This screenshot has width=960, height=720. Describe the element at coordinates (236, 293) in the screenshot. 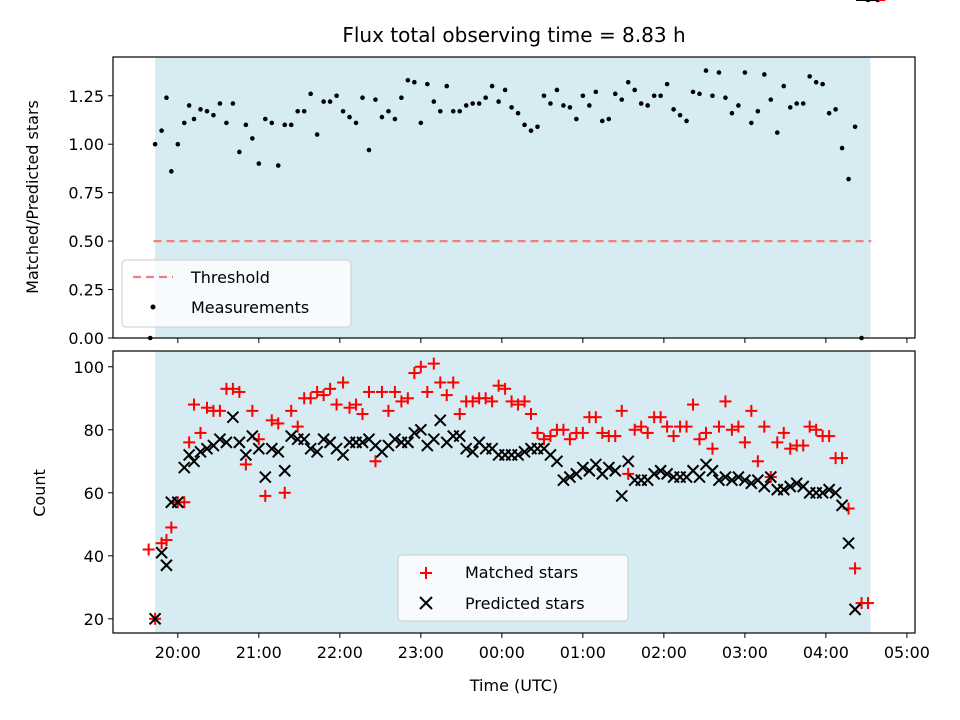

I see `top-legend: Threshold Measurements` at that location.